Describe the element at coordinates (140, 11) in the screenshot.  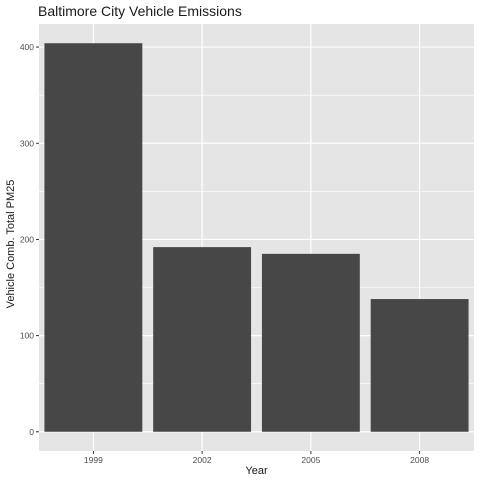
I see `chart-title: Baltimore City Vehicle Emissions` at that location.